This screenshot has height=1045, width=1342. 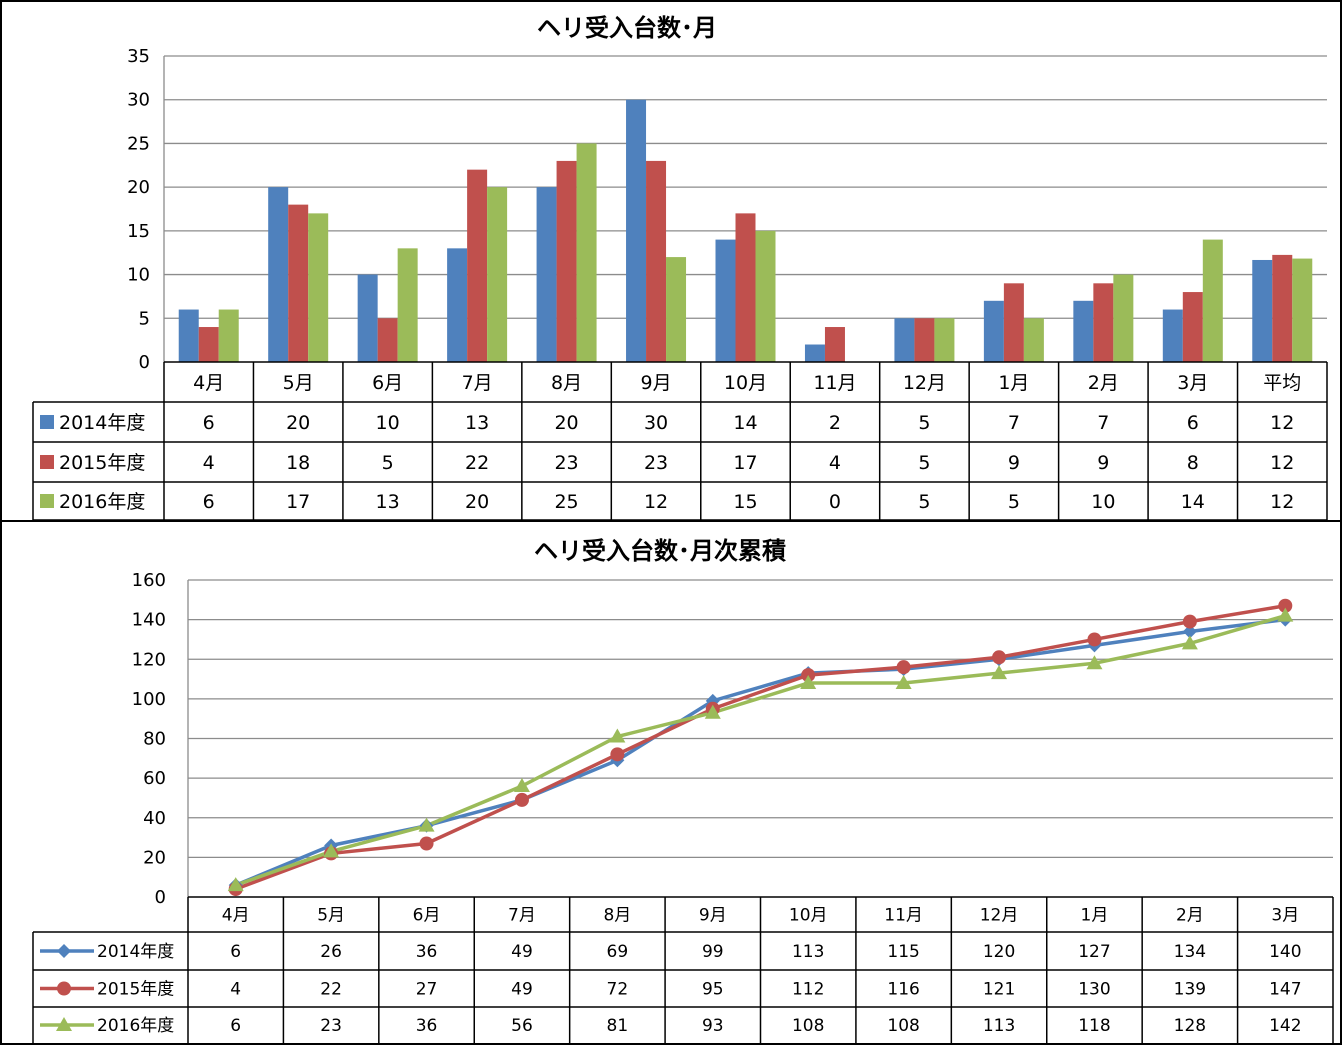 What do you see at coordinates (999, 952) in the screenshot?
I see `data-cell: 120` at bounding box center [999, 952].